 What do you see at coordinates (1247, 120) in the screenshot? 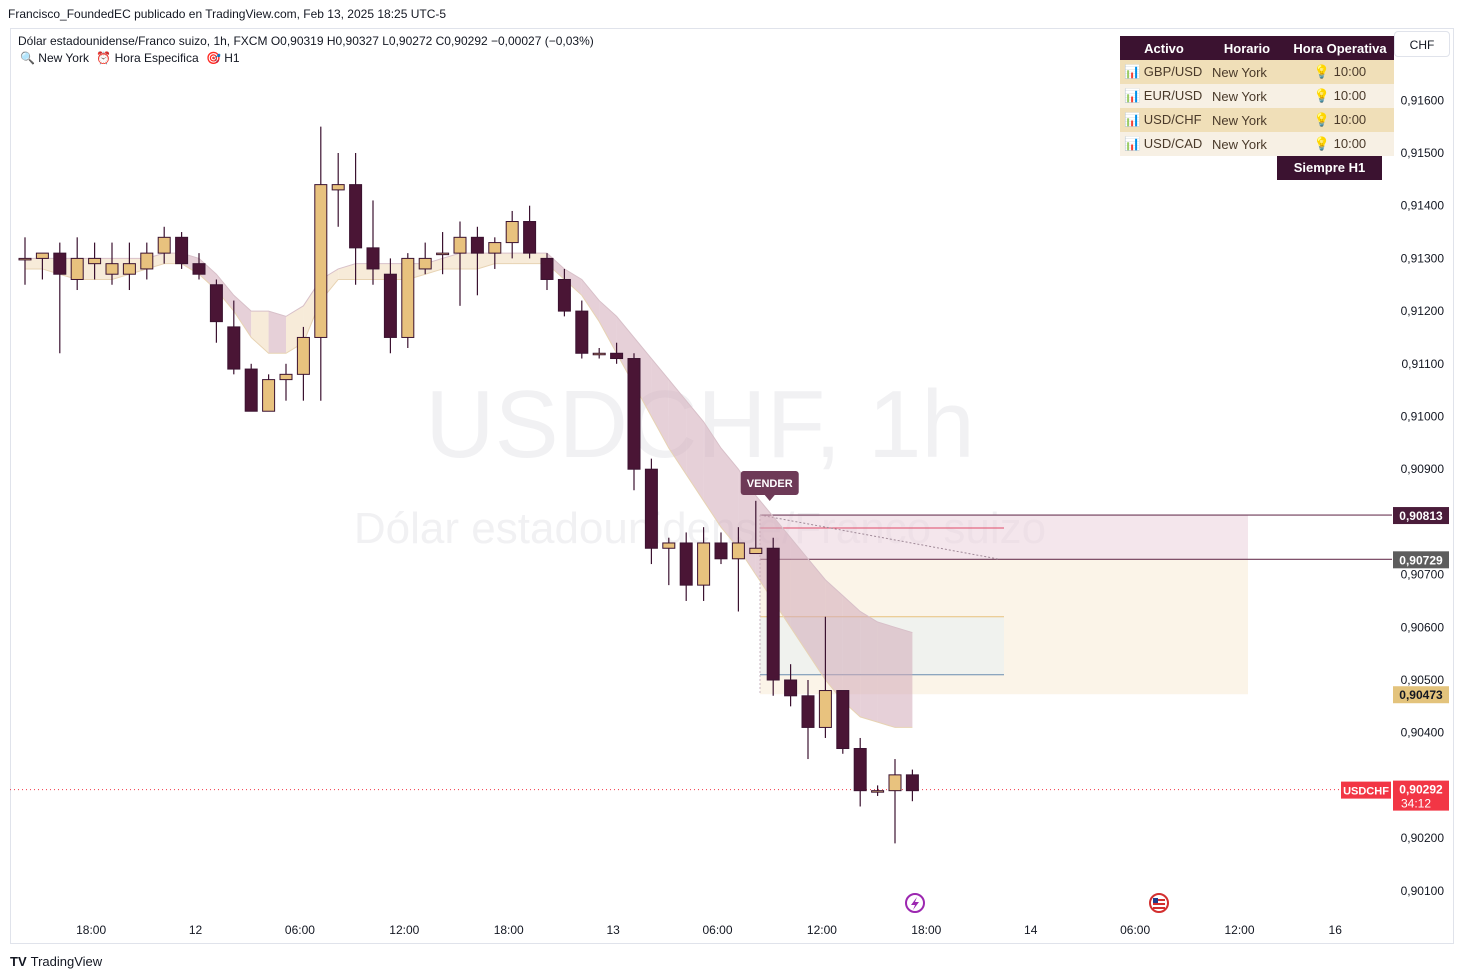
I see `table-cell-session: New York` at bounding box center [1247, 120].